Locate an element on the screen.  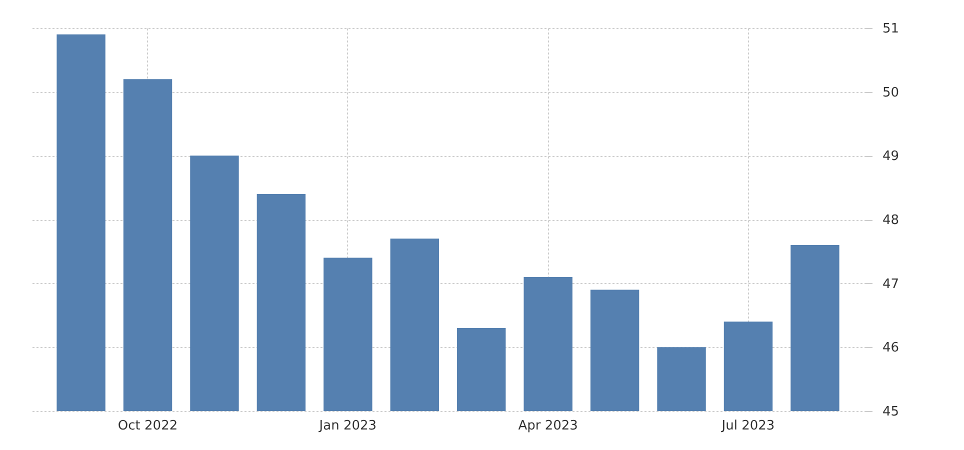
y-tick-label: 49 is located at coordinates (891, 156).